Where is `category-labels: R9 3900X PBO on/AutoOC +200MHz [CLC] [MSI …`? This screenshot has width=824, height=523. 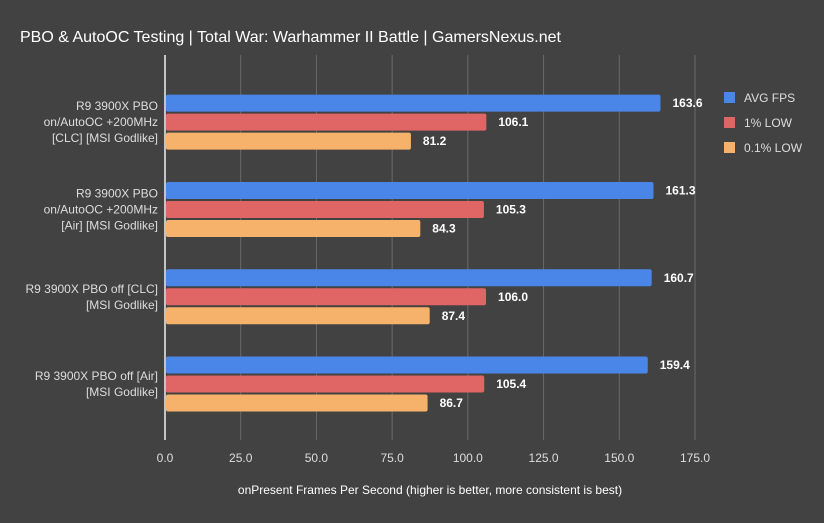
category-labels: R9 3900X PBO on/AutoOC +200MHz [CLC] [MSI … is located at coordinates (91, 249).